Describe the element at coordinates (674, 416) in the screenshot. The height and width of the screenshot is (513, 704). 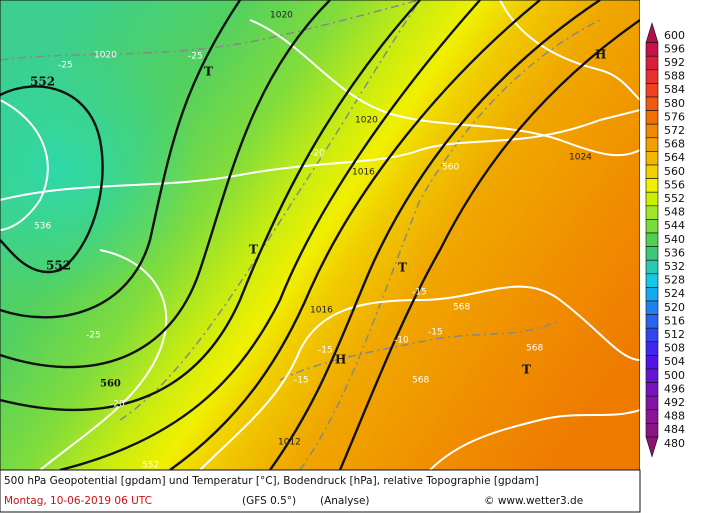
I see `colorbar-label: 488` at that location.